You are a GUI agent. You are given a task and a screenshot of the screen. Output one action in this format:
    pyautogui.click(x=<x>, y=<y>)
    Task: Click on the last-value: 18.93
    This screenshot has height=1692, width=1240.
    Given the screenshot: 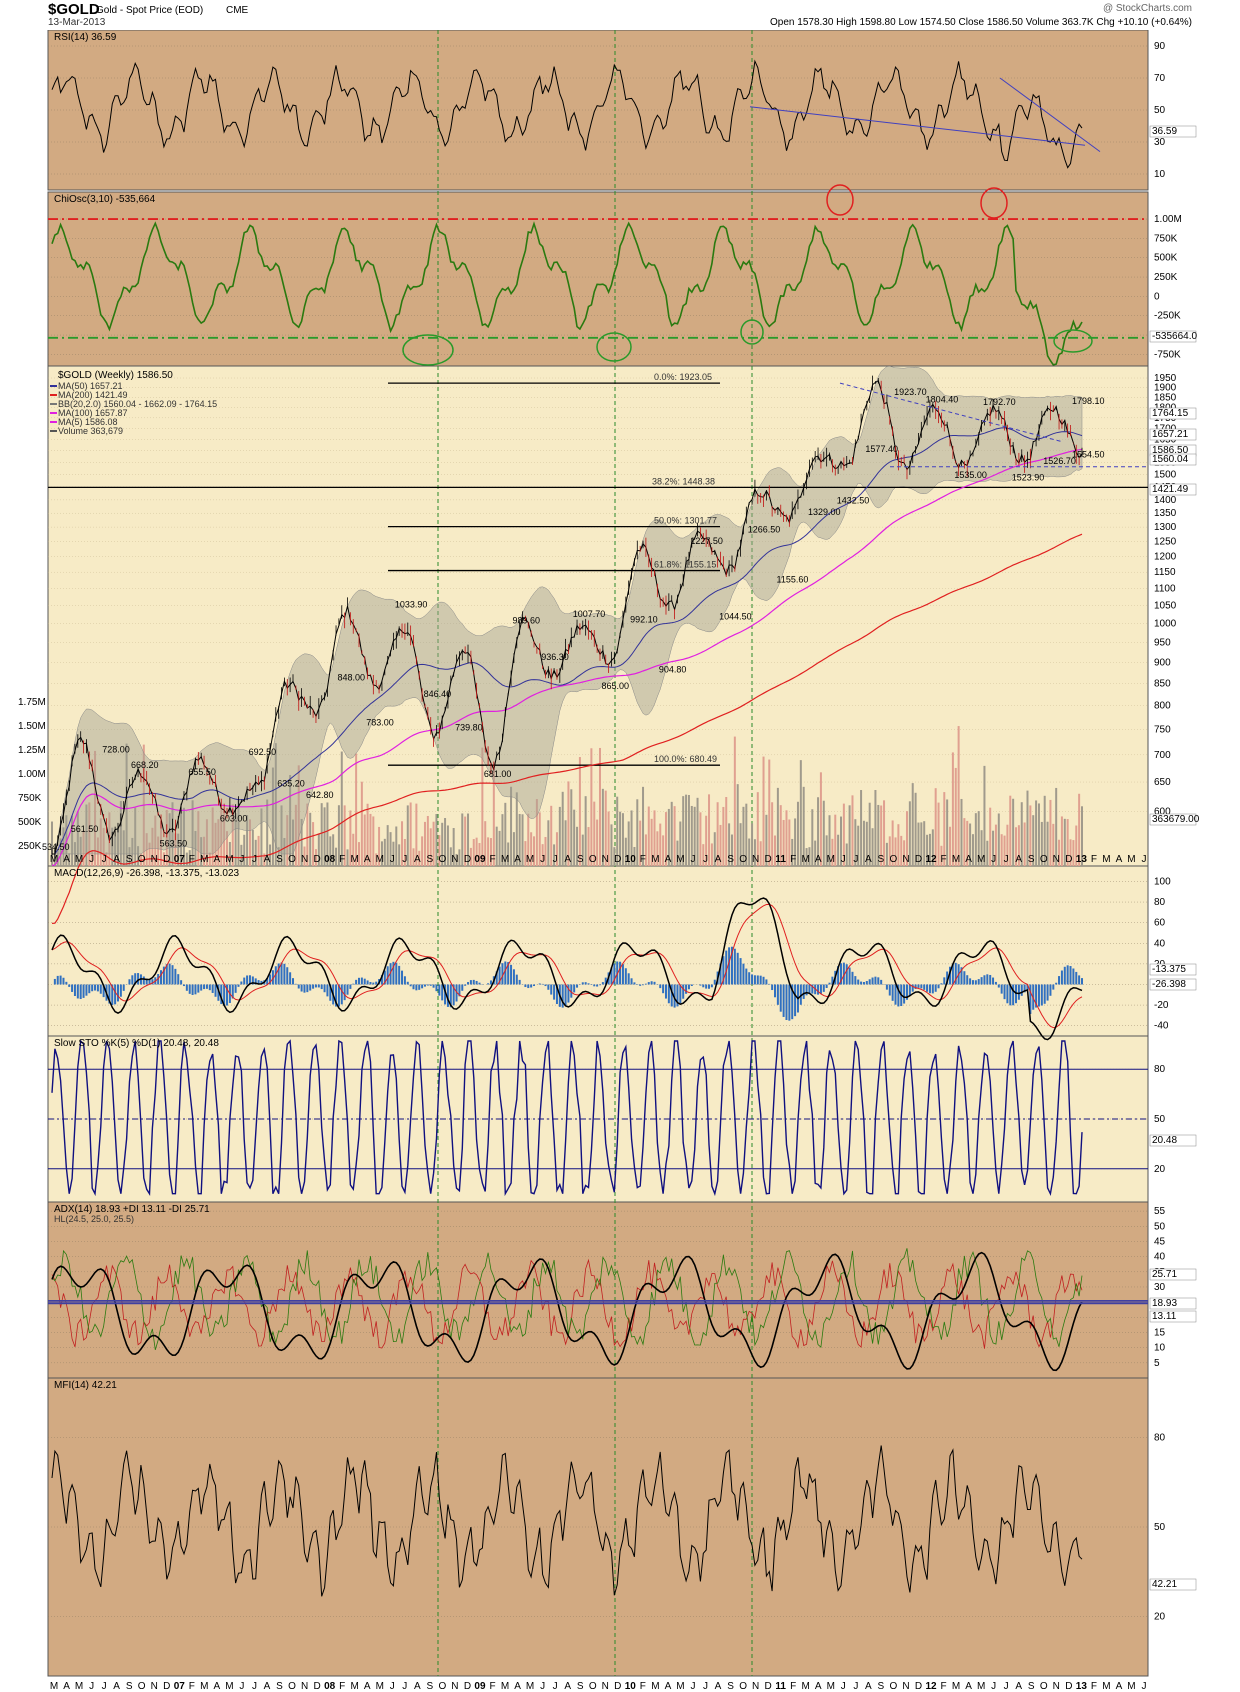 What is the action you would take?
    pyautogui.click(x=1164, y=1303)
    